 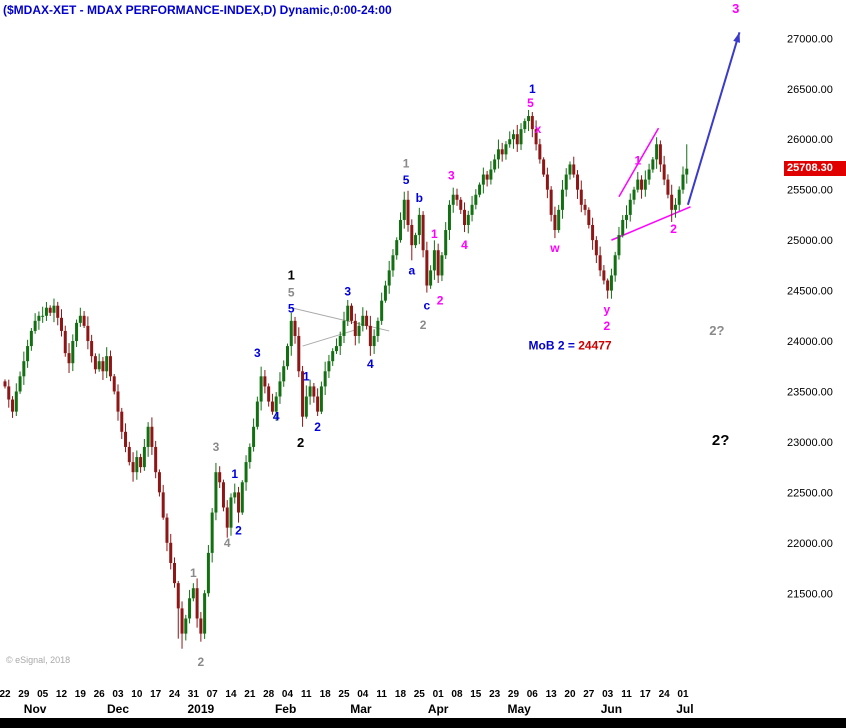 What do you see at coordinates (810, 443) in the screenshot?
I see `svg-text: 23000.00` at bounding box center [810, 443].